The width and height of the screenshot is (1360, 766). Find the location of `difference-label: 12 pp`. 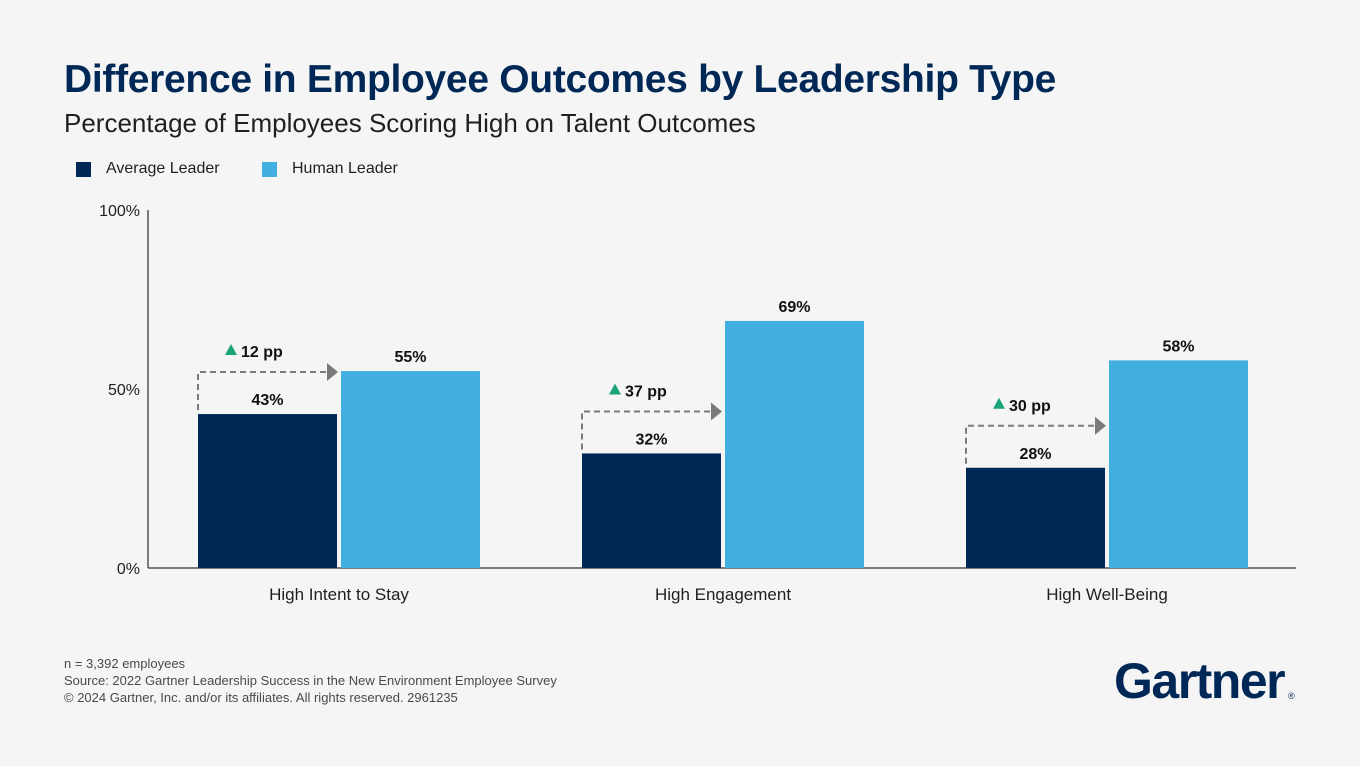

difference-label: 12 pp is located at coordinates (262, 352).